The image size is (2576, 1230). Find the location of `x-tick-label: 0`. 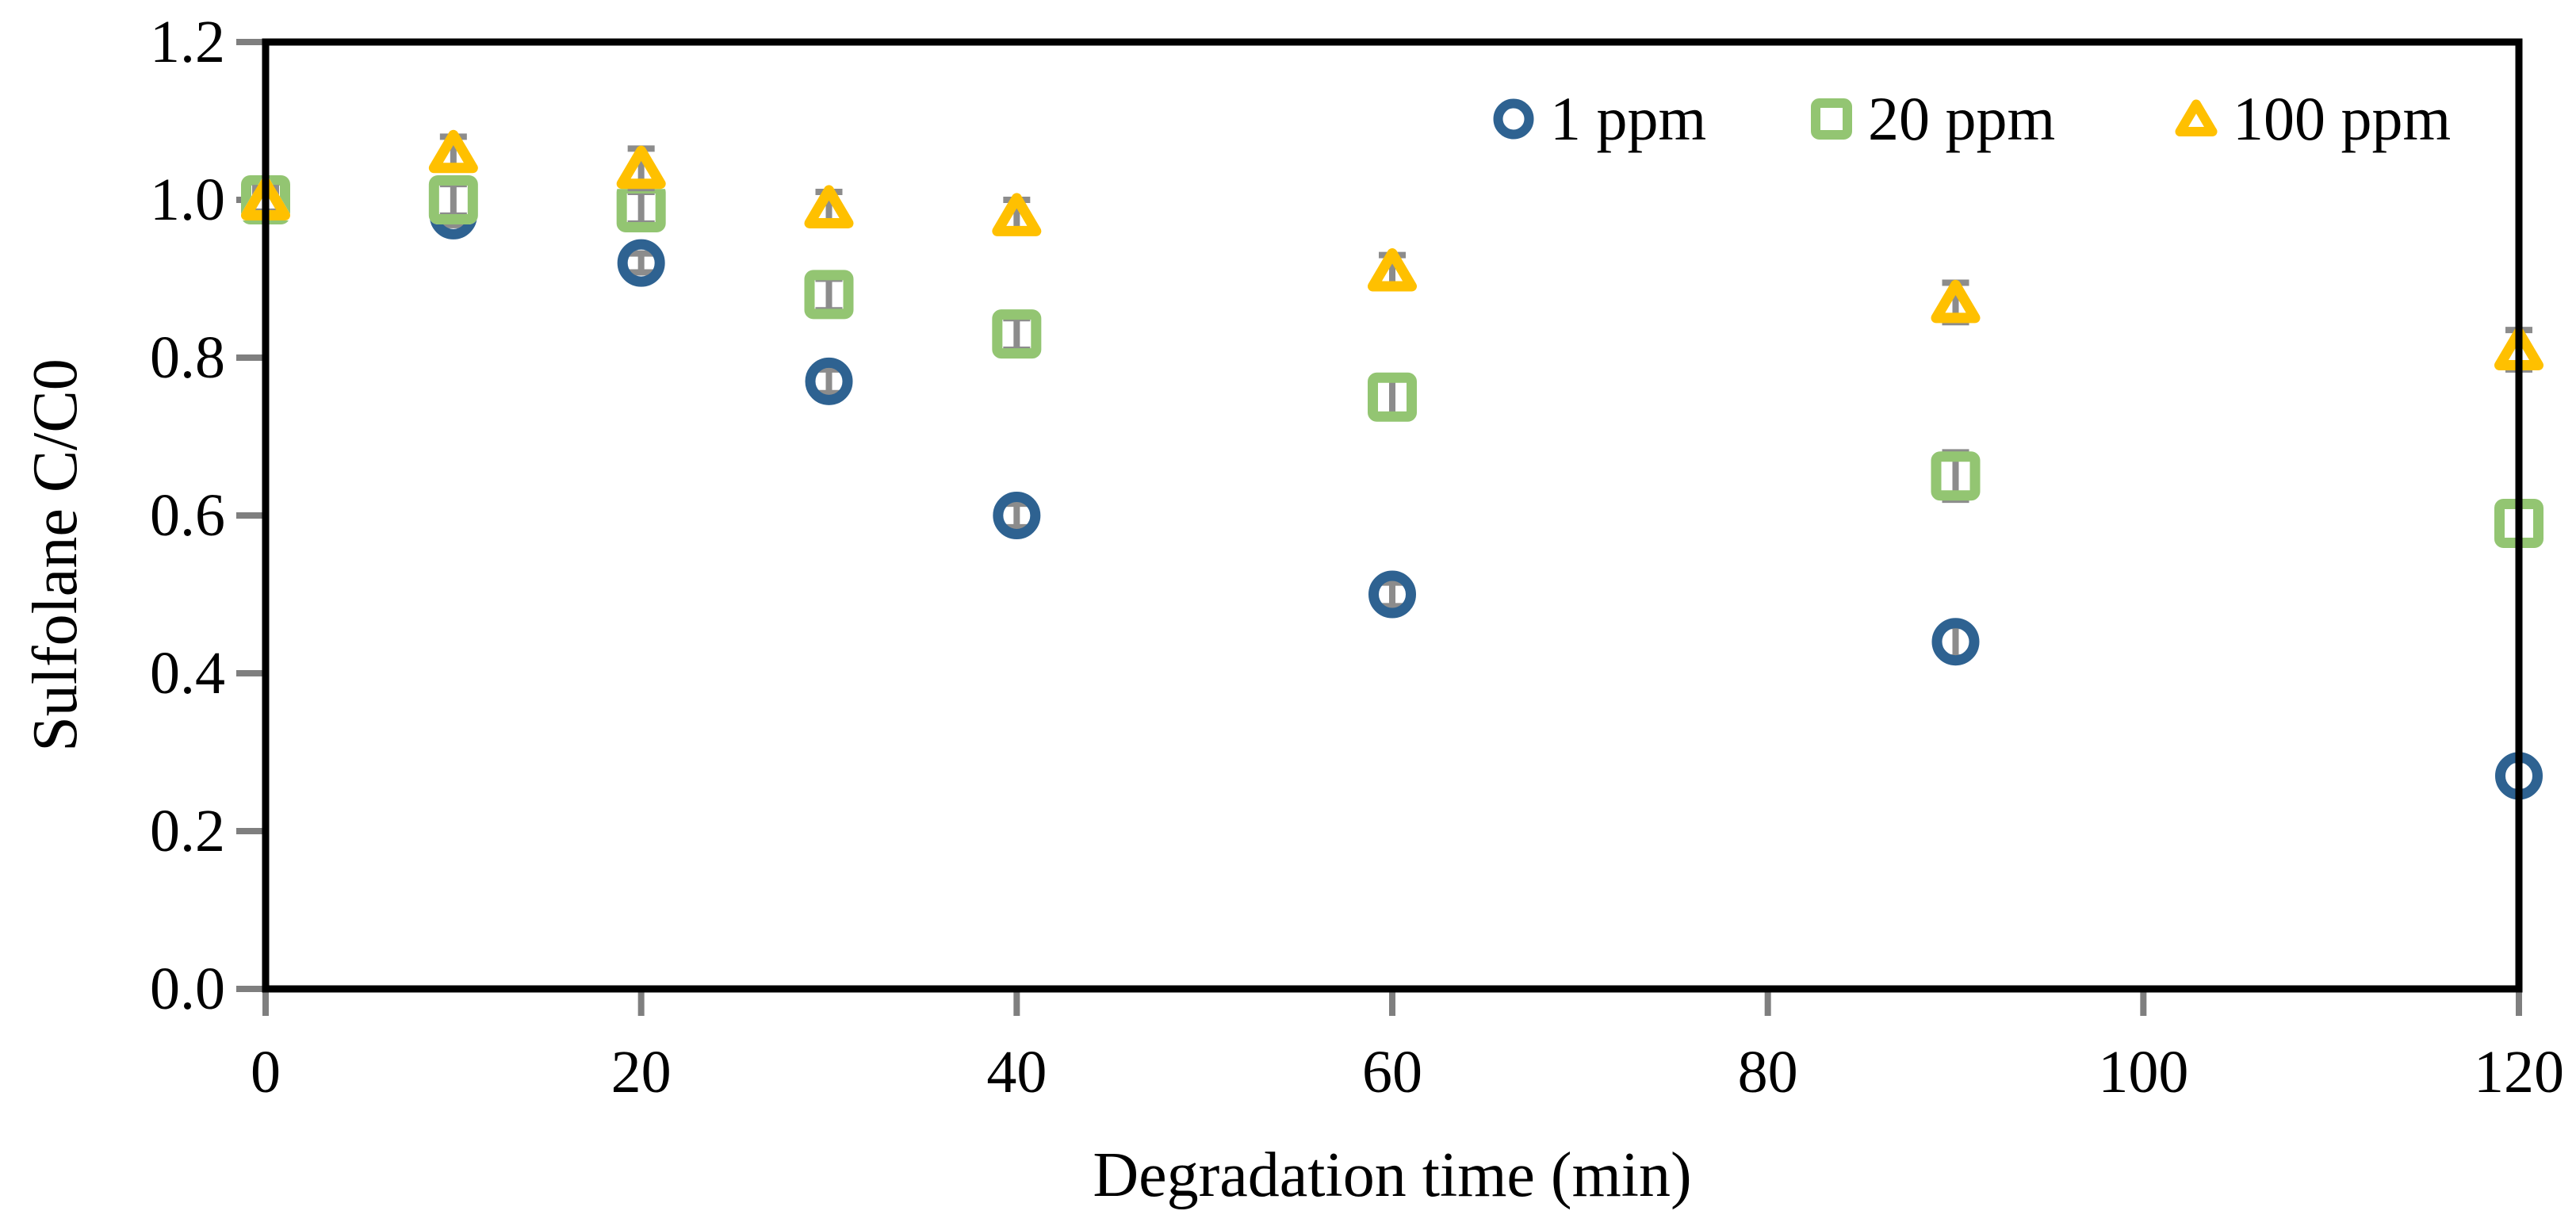

x-tick-label: 0 is located at coordinates (266, 1072).